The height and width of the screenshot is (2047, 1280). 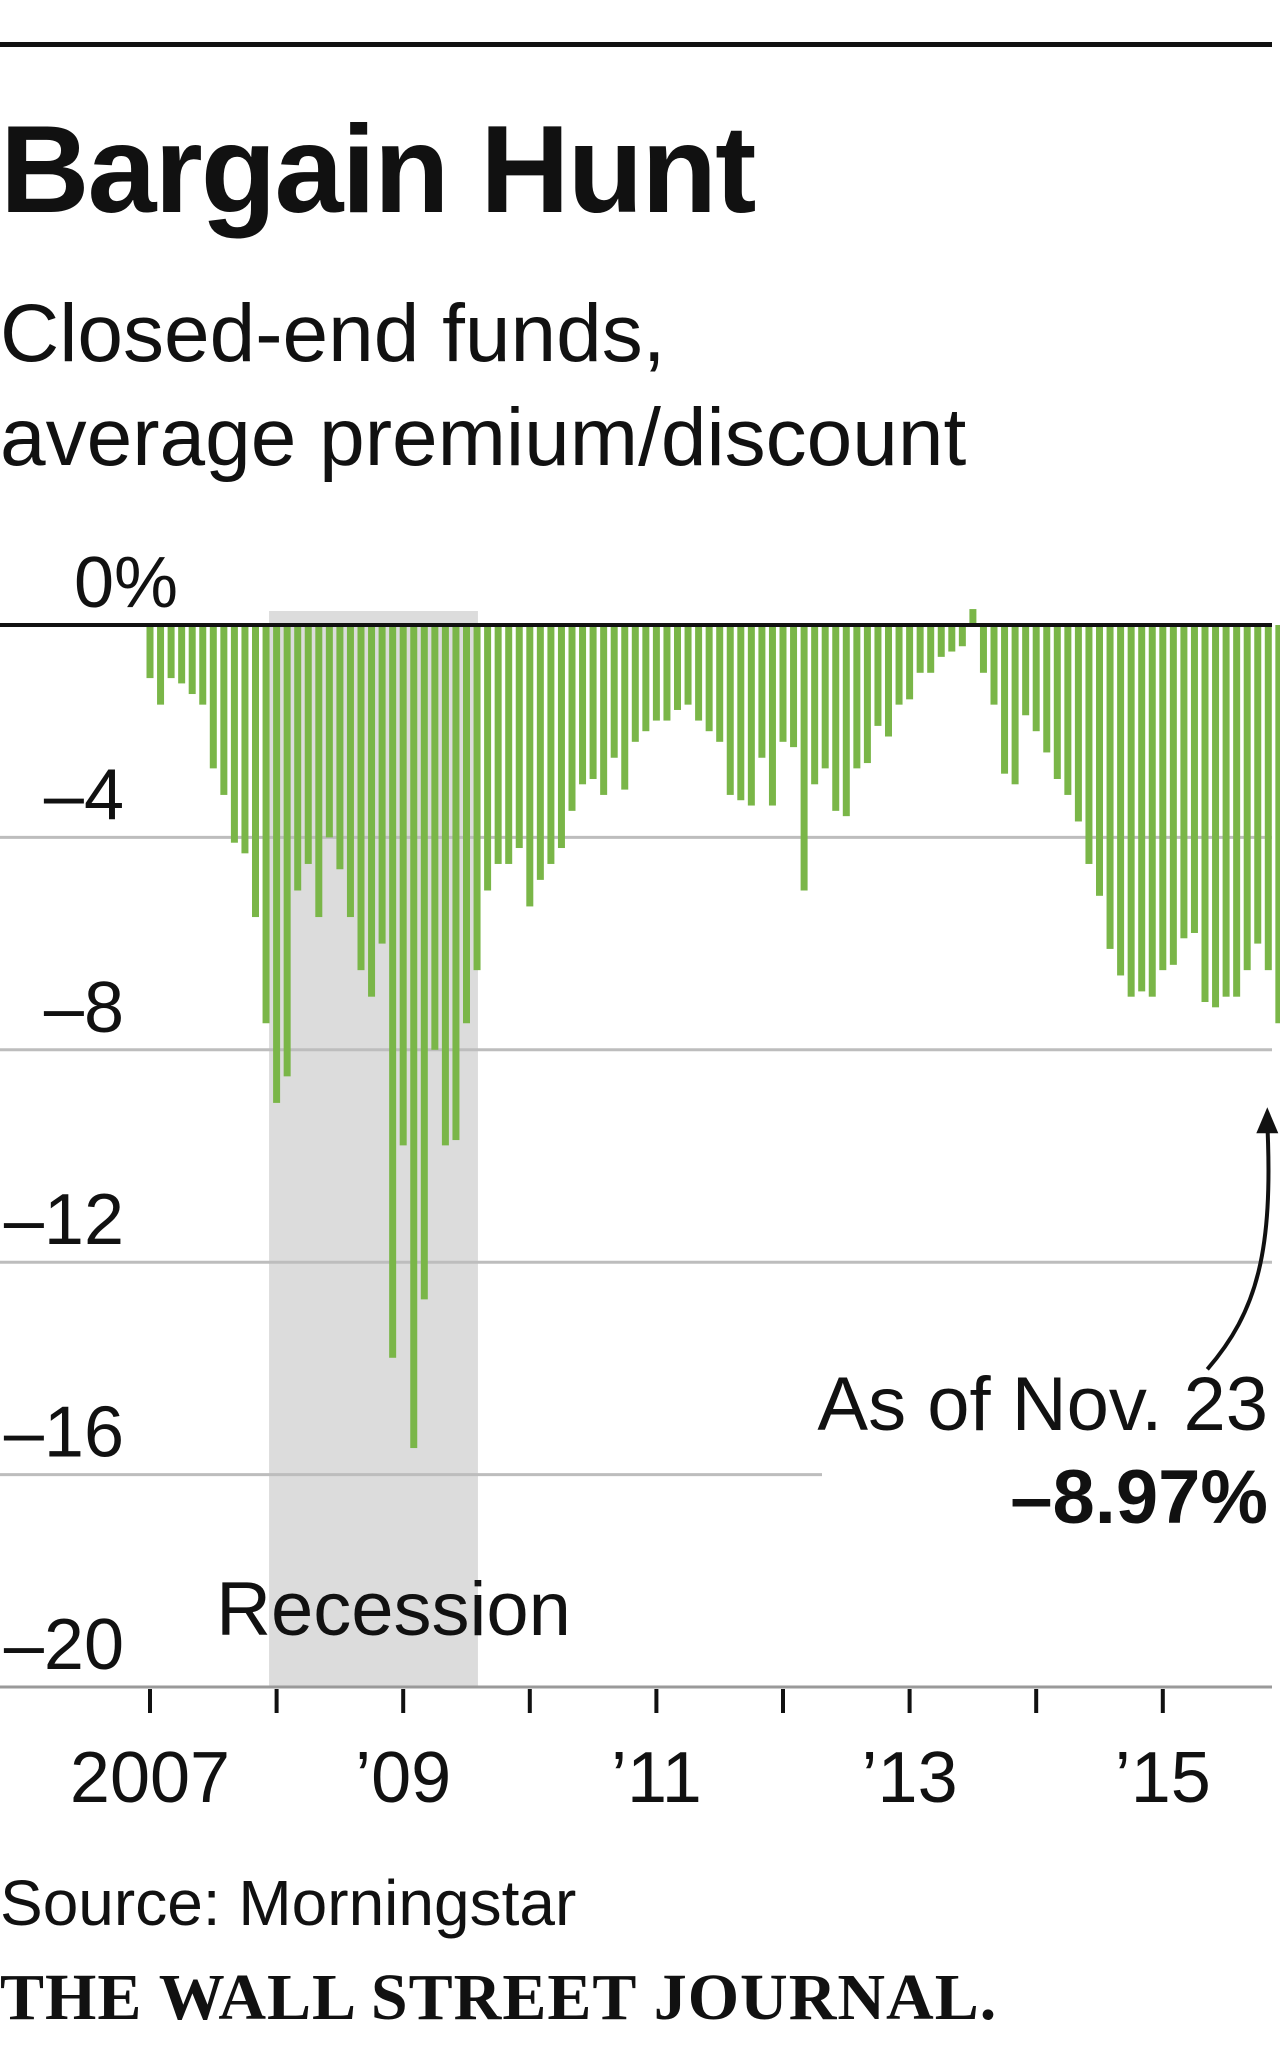 I want to click on y-tick-label: –16, so click(x=64, y=1433).